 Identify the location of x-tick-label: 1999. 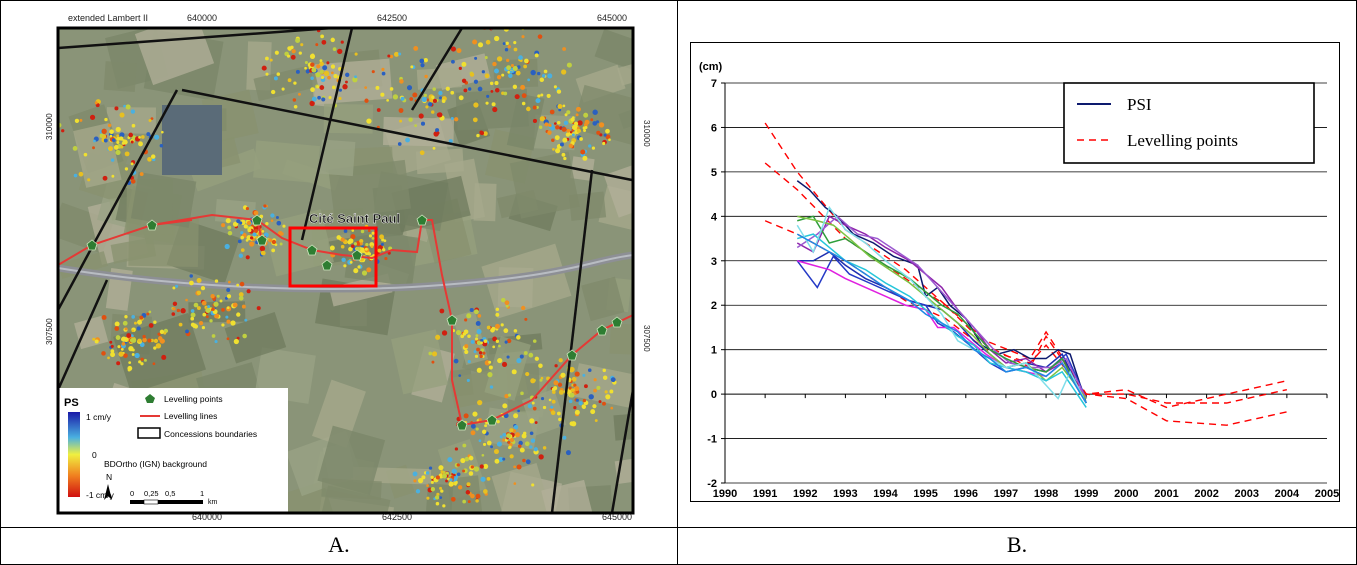
(1086, 494).